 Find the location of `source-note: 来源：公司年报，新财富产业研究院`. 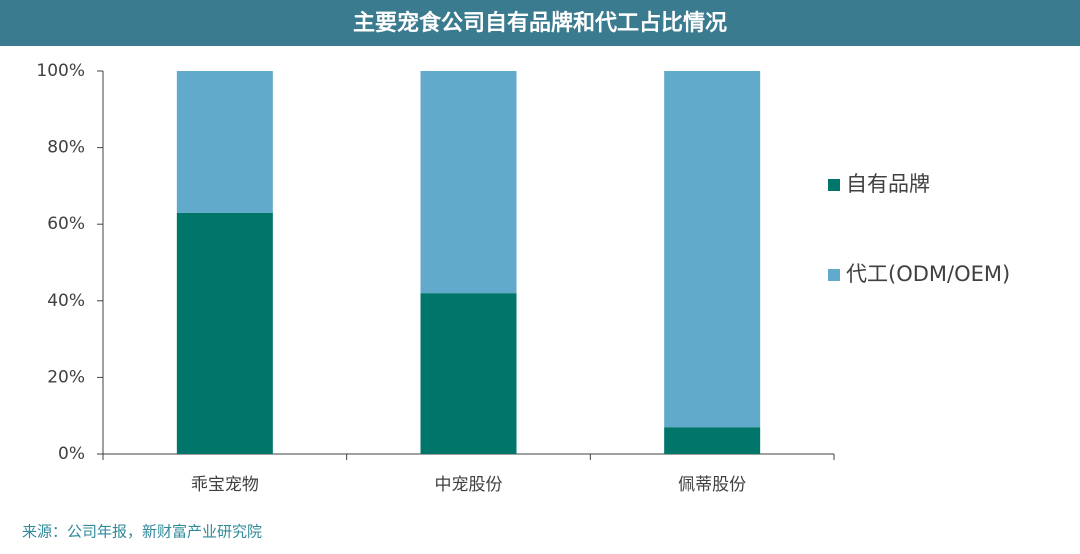

source-note: 来源：公司年报，新财富产业研究院 is located at coordinates (142, 532).